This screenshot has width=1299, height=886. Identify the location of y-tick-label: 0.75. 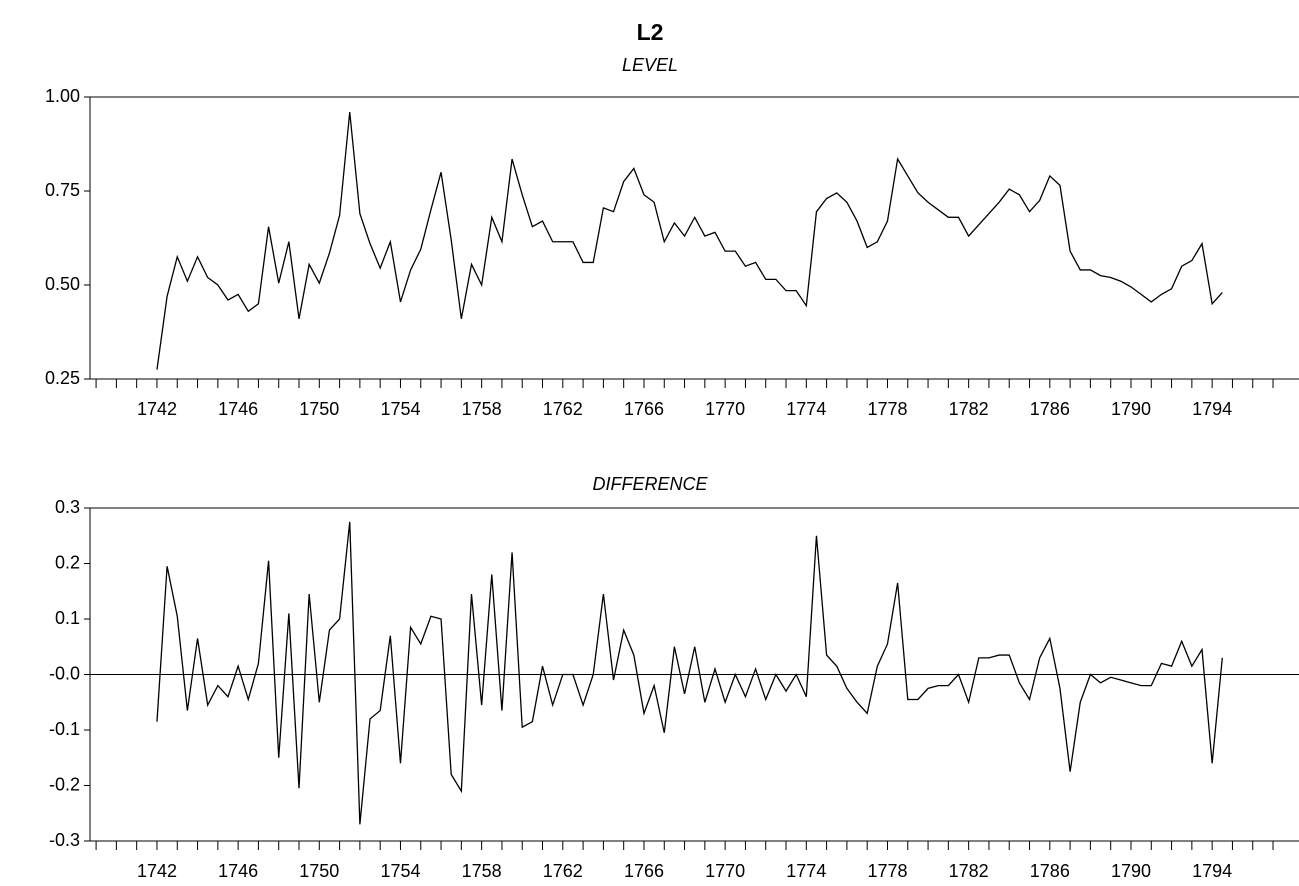
(62, 190).